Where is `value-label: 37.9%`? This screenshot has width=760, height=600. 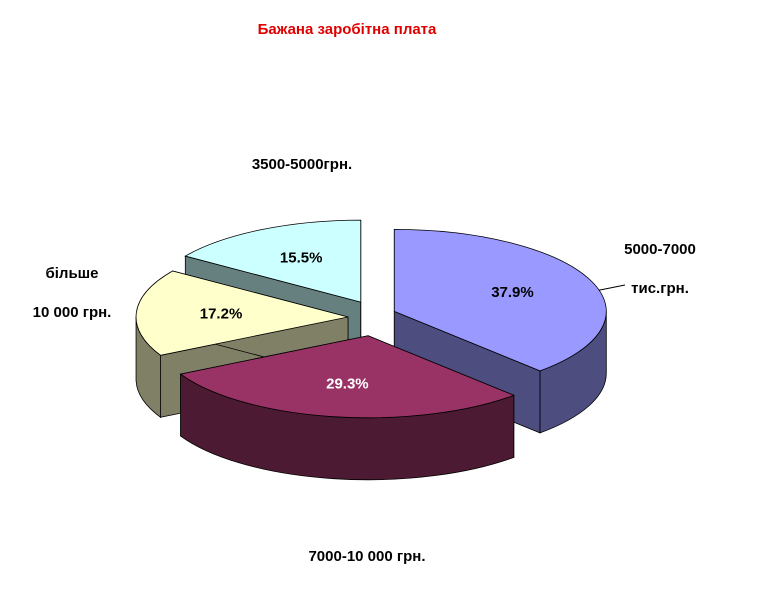
value-label: 37.9% is located at coordinates (512, 292).